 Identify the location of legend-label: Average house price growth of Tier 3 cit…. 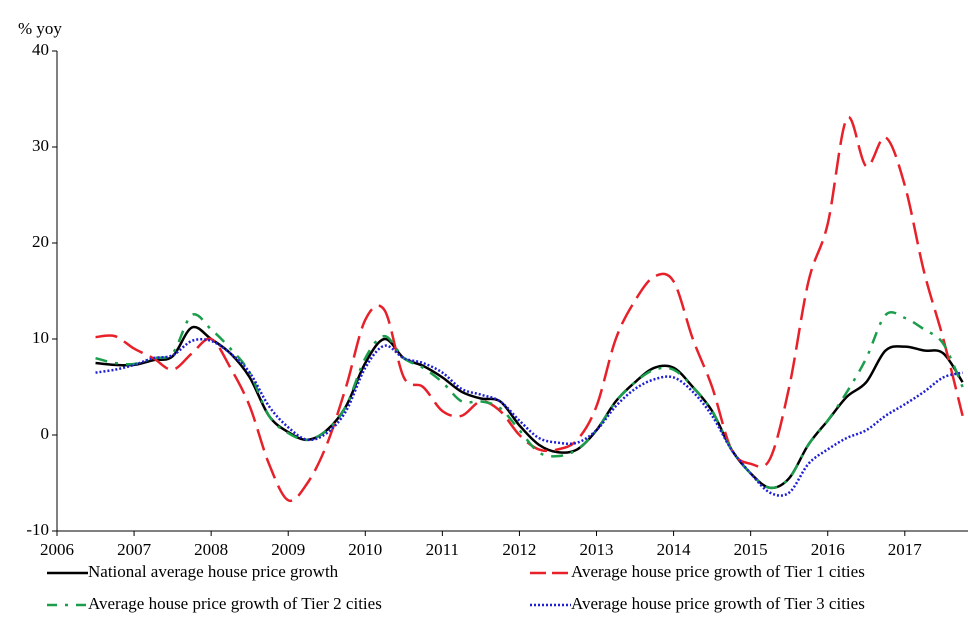
(718, 603).